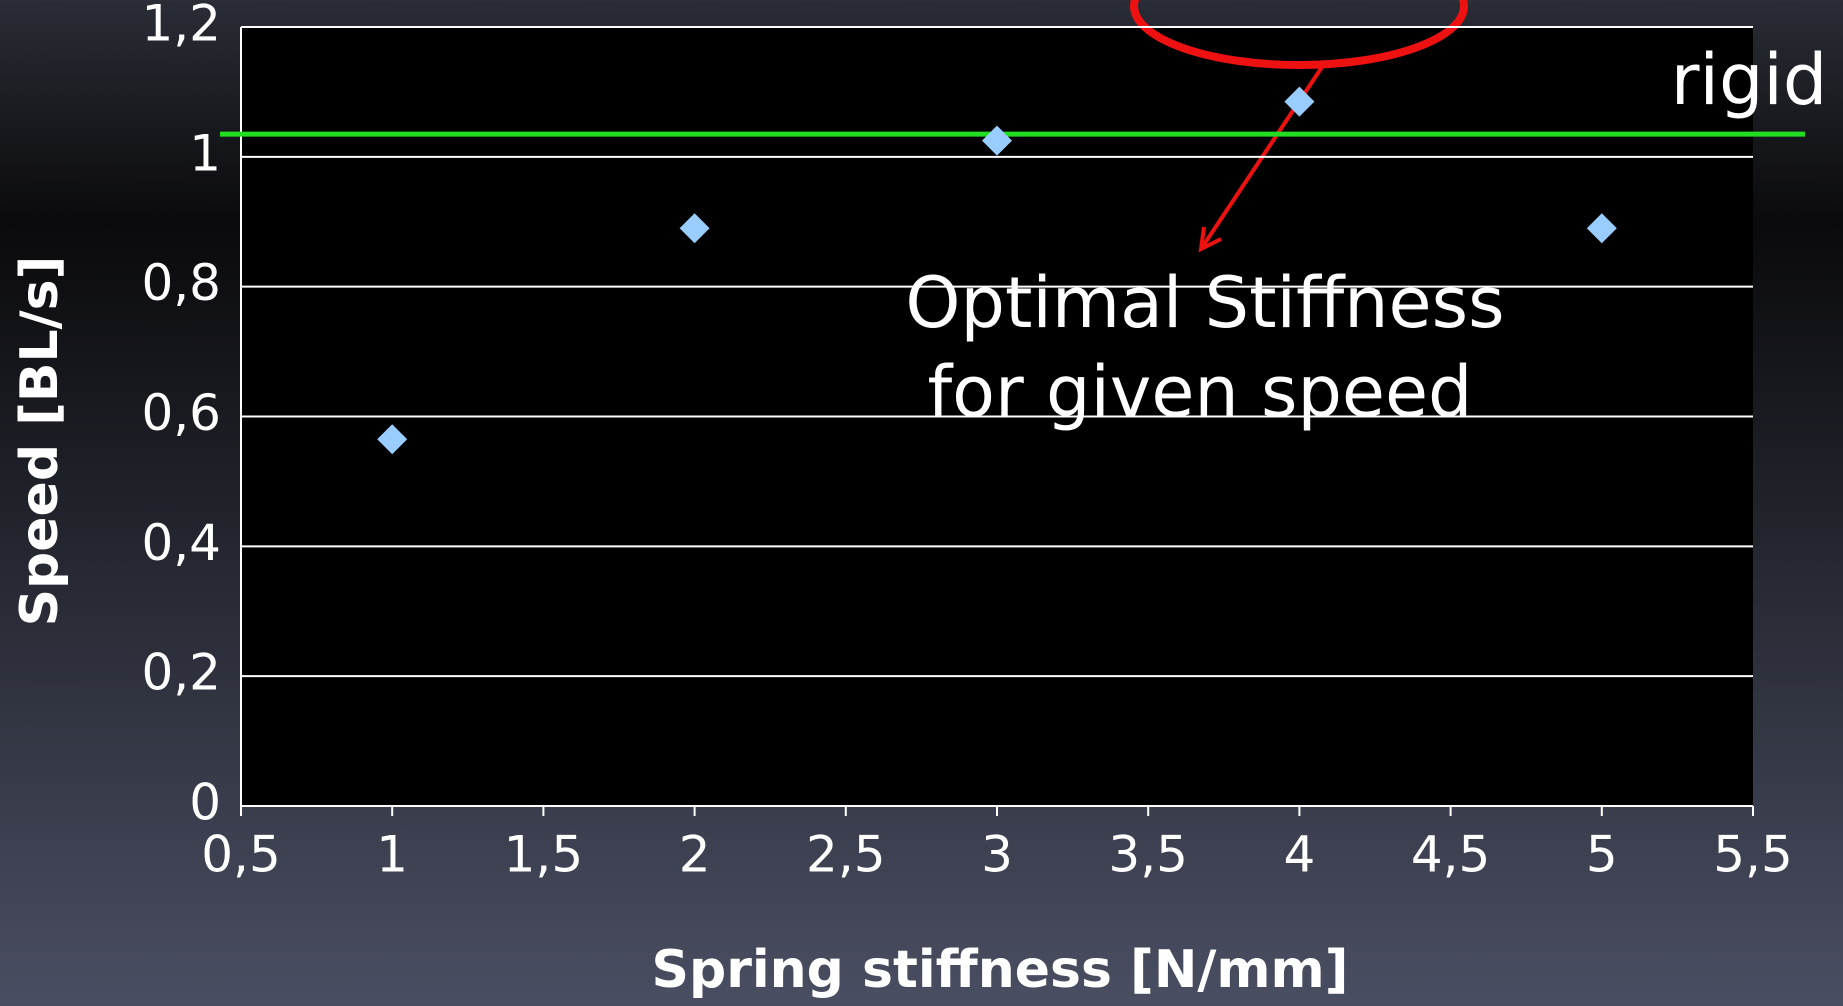 This screenshot has height=1006, width=1843. Describe the element at coordinates (181, 26) in the screenshot. I see `y-tick-label: 1,2` at that location.